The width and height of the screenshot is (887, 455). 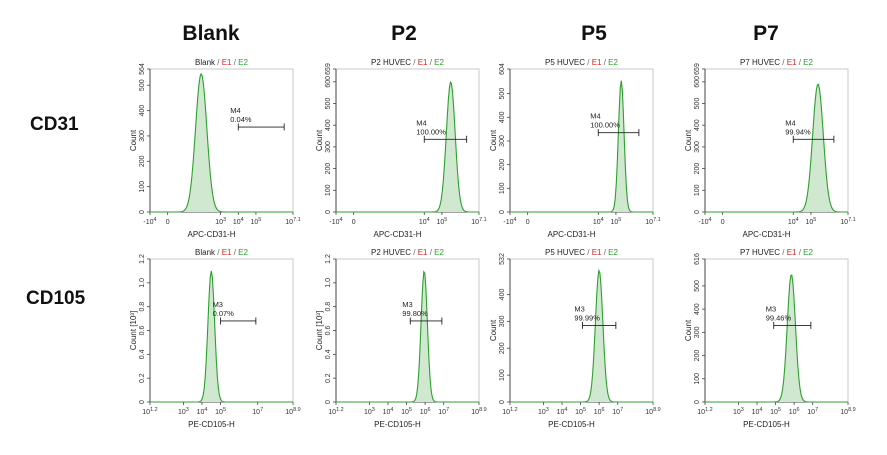 I want to click on x-axis-label: APC-CD31-H, so click(x=397, y=234).